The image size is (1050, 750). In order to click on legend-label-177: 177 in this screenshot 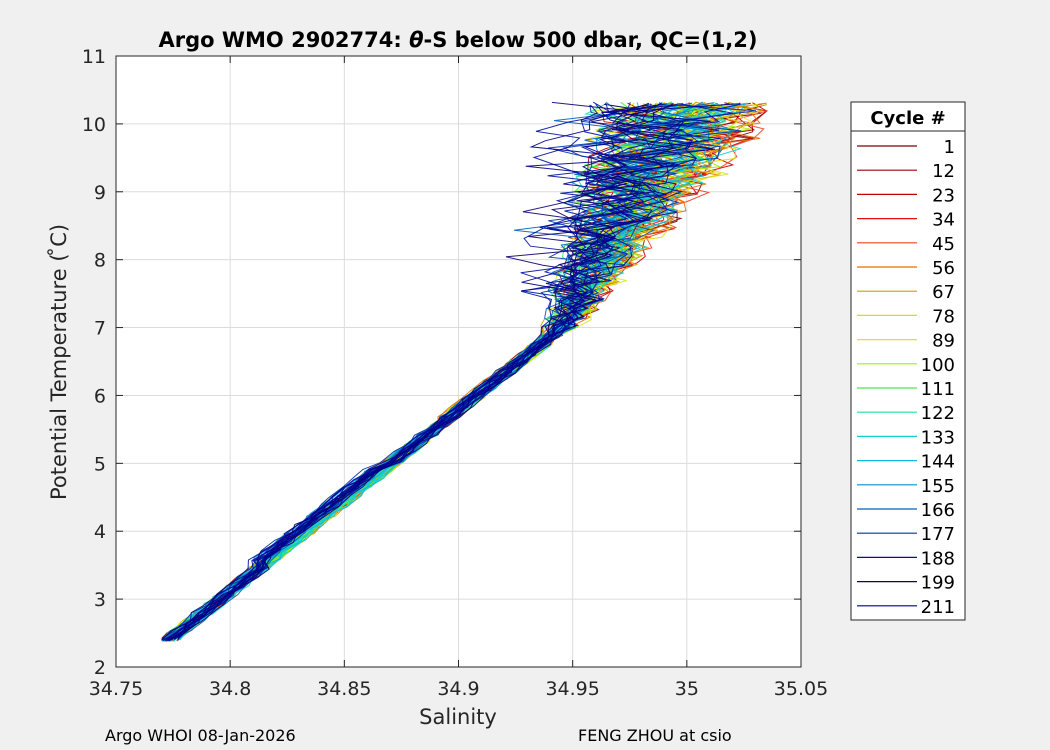, I will do `click(938, 534)`.